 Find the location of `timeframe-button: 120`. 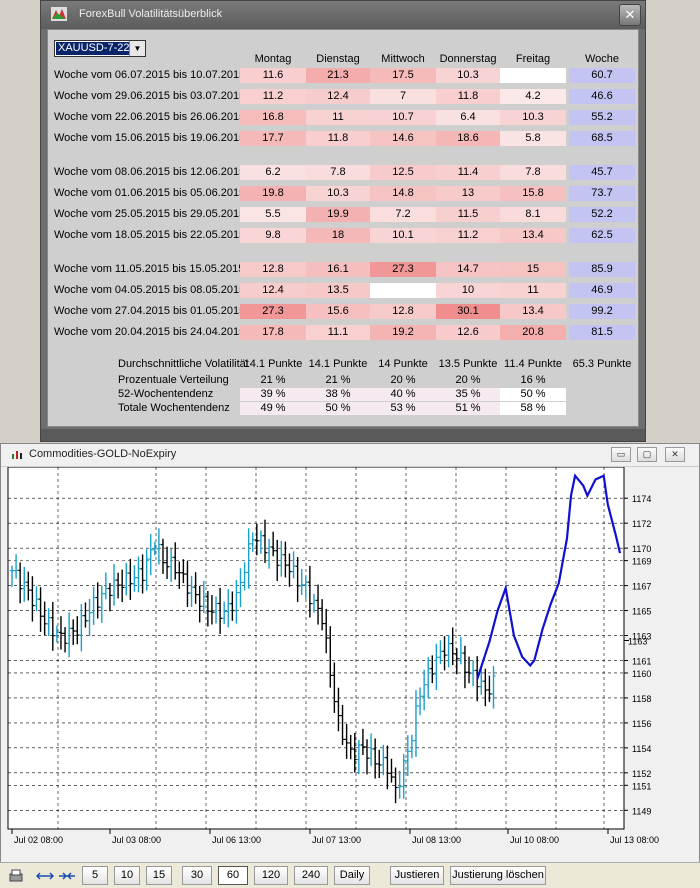

timeframe-button: 120 is located at coordinates (271, 875).